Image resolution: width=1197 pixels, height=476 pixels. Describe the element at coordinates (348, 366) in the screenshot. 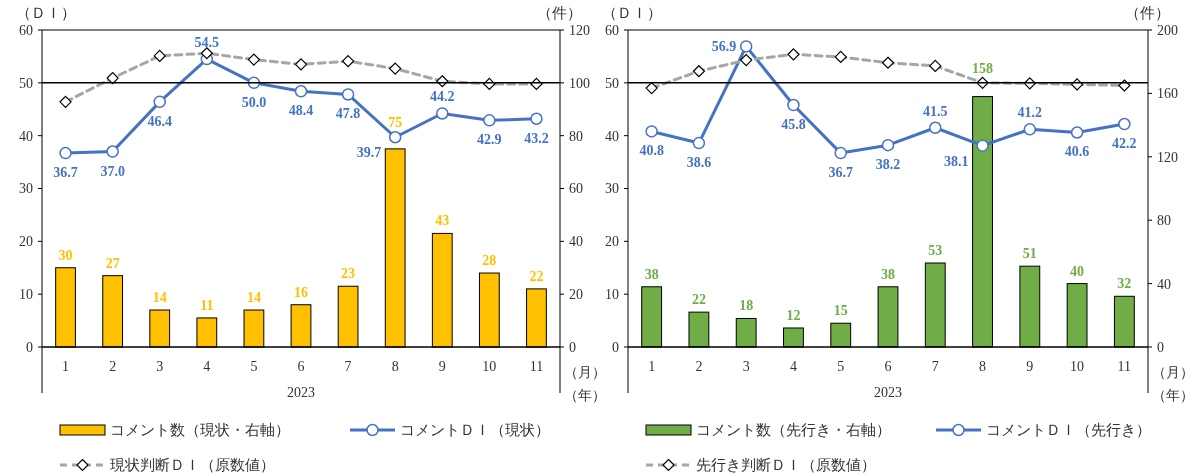

I see `x-tick-label: 7` at that location.